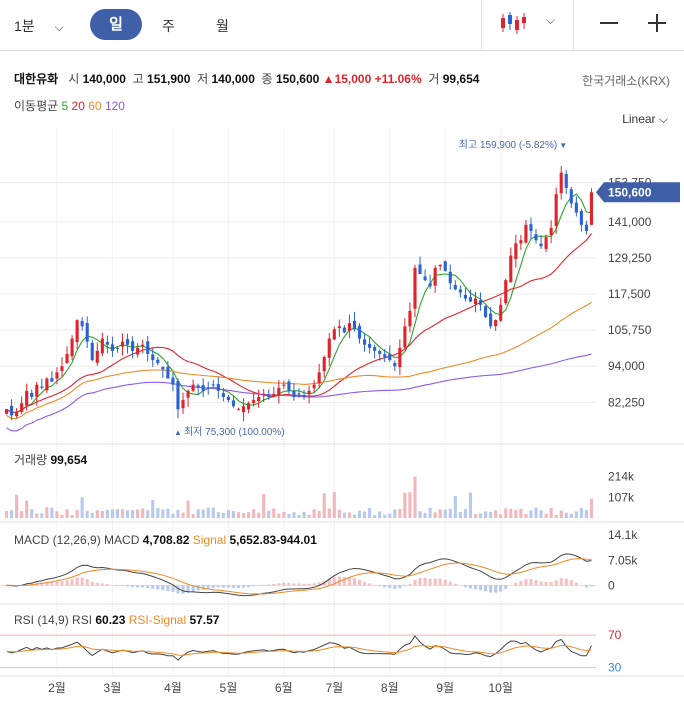 This screenshot has width=684, height=701. Describe the element at coordinates (299, 360) in the screenshot. I see `moving-average-60-line` at that location.